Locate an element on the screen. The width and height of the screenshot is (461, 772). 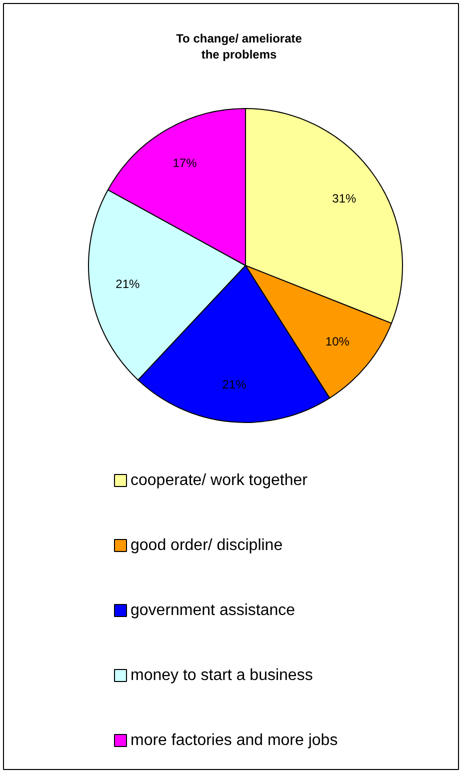
legend-label: money to start a business is located at coordinates (221, 675).